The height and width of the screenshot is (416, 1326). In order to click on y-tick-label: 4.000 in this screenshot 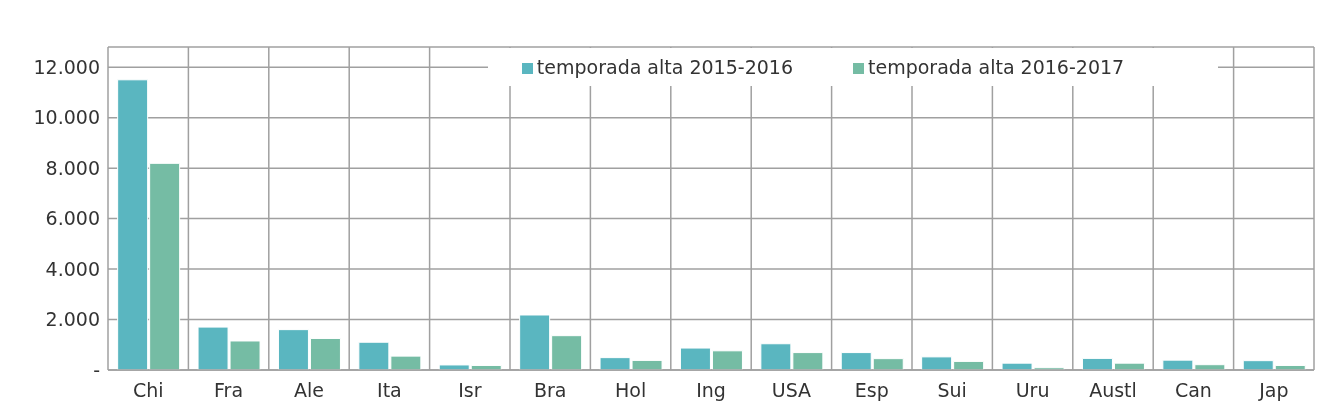, I will do `click(72, 268)`.